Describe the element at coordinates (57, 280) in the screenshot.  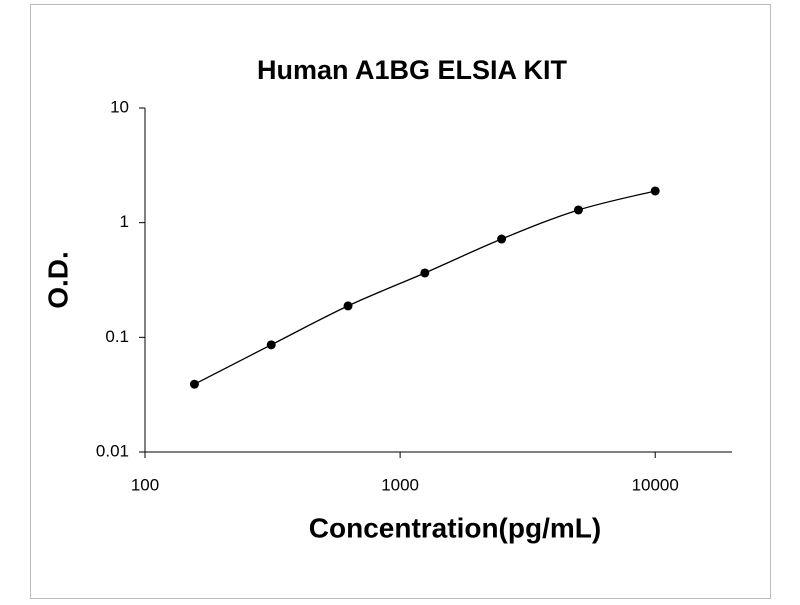
I see `y-axis-title: O.D.` at that location.